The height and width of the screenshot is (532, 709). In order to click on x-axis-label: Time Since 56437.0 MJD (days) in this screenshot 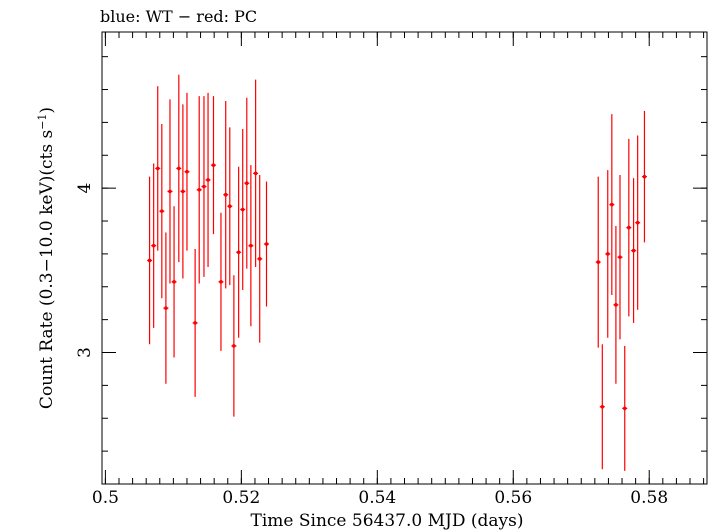, I will do `click(387, 521)`.